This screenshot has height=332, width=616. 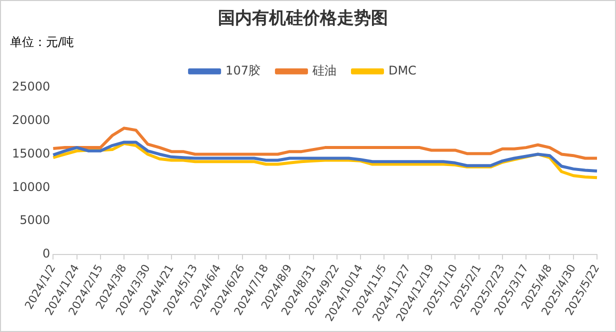 I want to click on y-tick-label: 5000, so click(x=35, y=220).